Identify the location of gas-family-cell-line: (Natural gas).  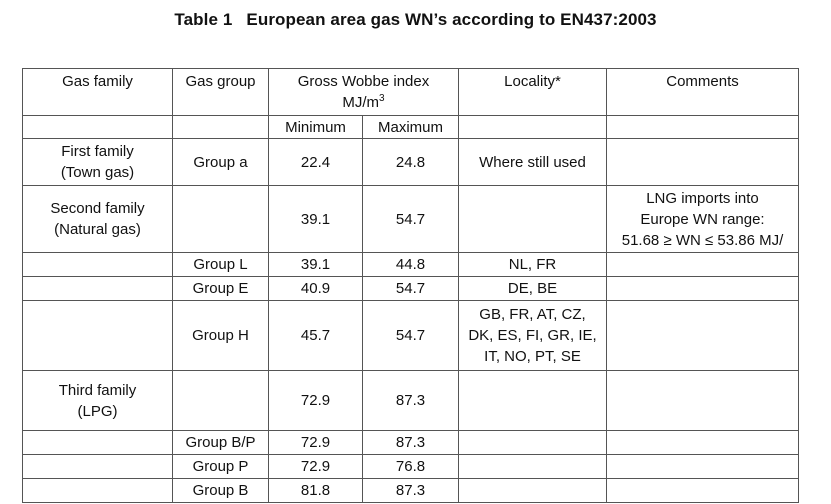
(97, 229).